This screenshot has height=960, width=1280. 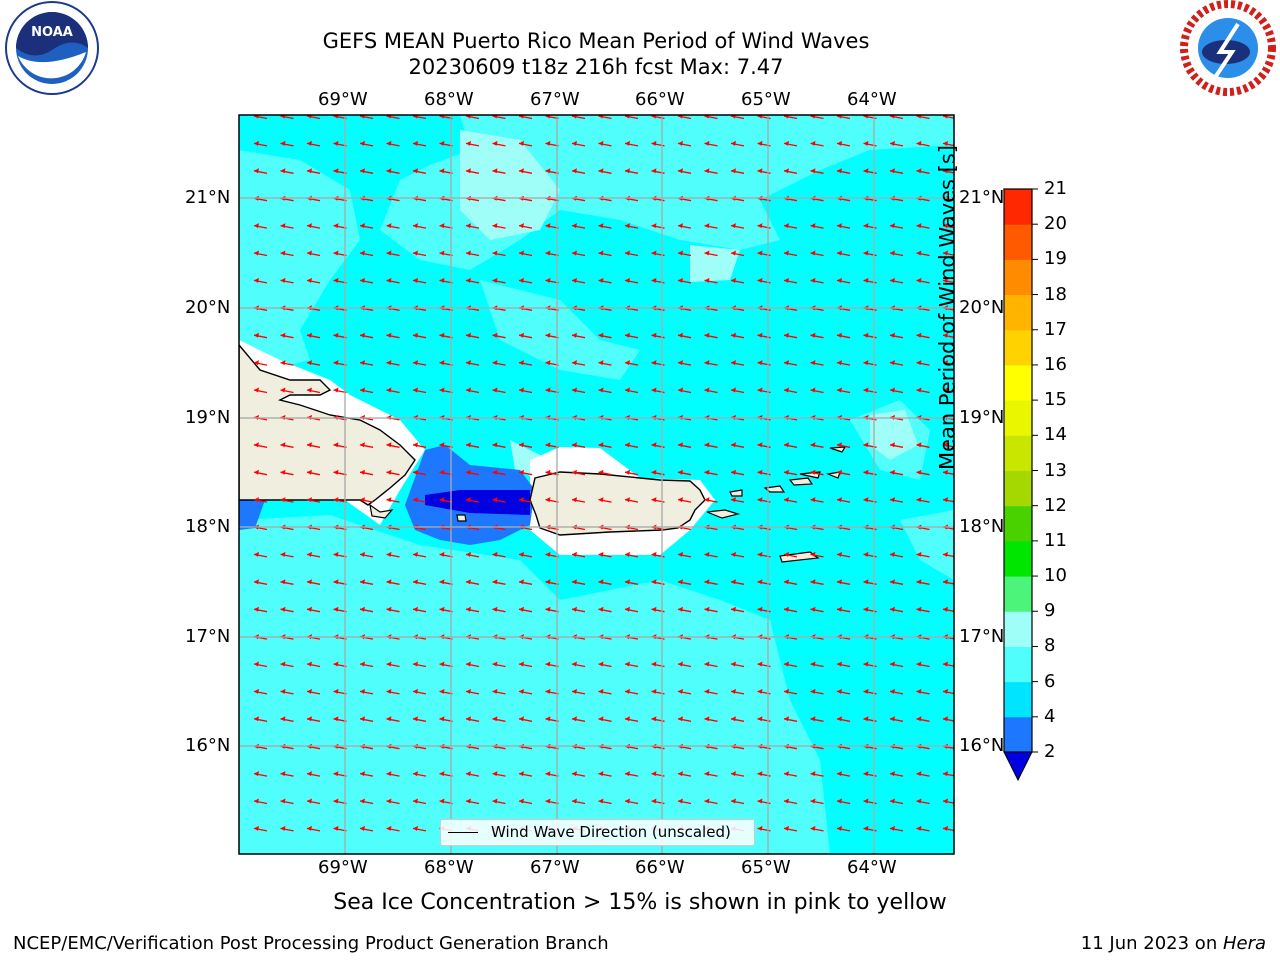 I want to click on colorbar-tick-label: 20, so click(x=1055, y=224).